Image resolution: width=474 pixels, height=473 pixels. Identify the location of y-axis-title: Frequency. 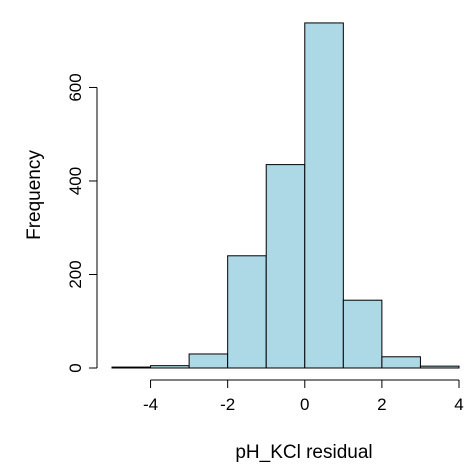
(34, 195).